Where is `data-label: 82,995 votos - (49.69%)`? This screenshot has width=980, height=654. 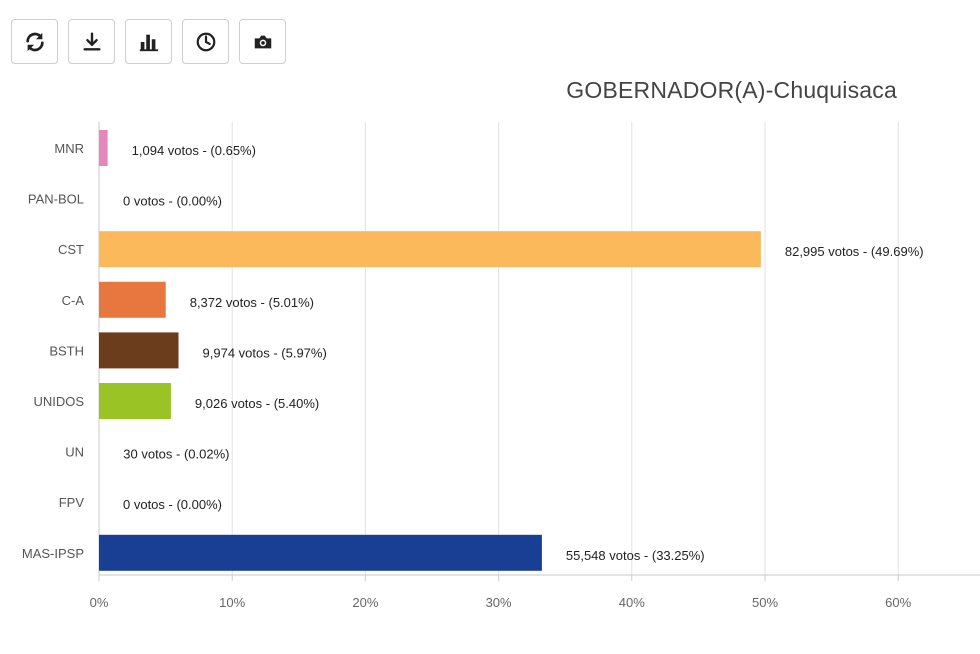
data-label: 82,995 votos - (49.69%) is located at coordinates (854, 251).